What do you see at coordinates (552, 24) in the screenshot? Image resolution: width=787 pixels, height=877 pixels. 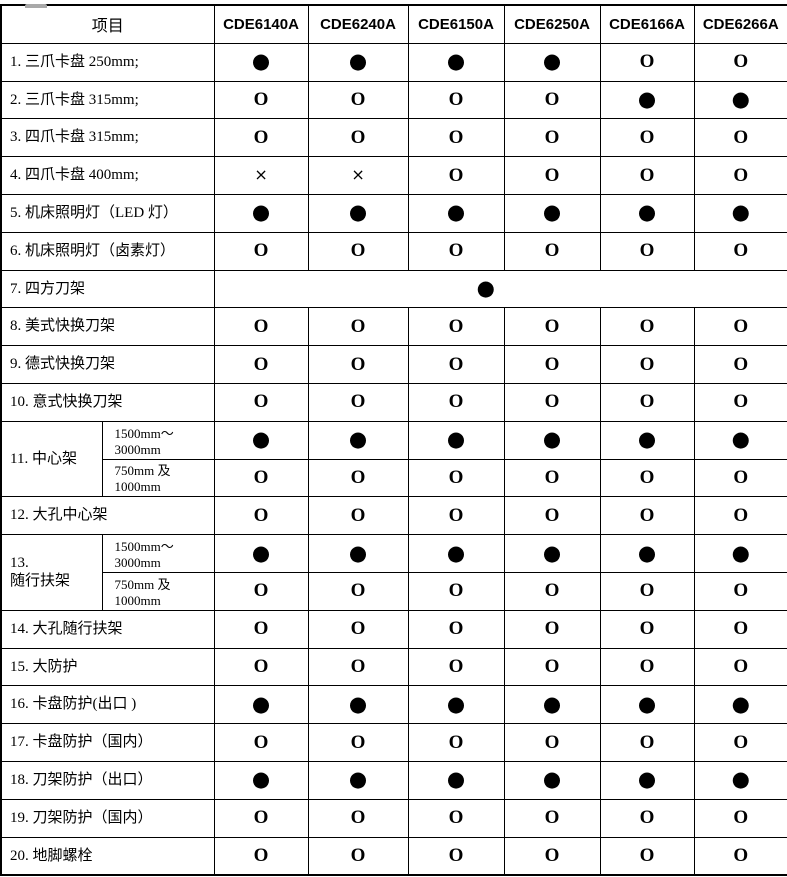 I see `column-header-model: CDE6250A` at bounding box center [552, 24].